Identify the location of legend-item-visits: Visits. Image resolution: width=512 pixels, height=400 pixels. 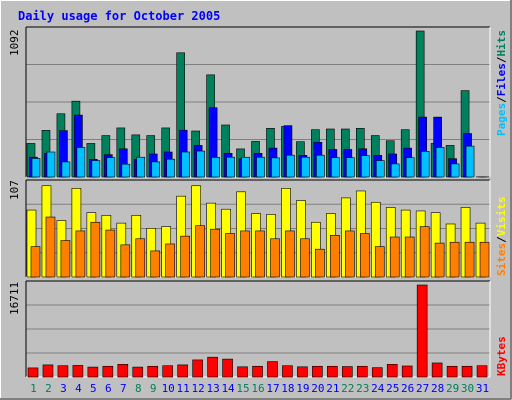
(501, 217).